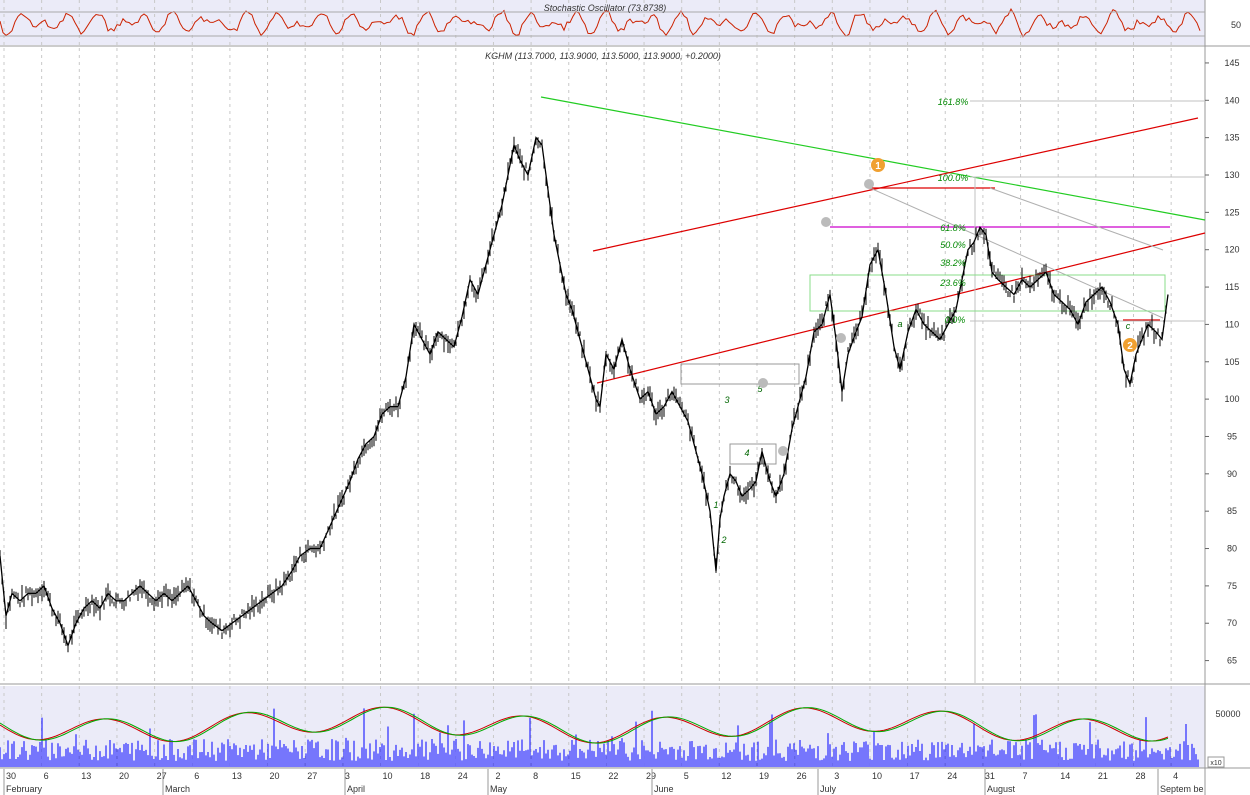 The image size is (1250, 795). I want to click on stochastic-title: Stochastic Oscillator (73.8738), so click(605, 8).